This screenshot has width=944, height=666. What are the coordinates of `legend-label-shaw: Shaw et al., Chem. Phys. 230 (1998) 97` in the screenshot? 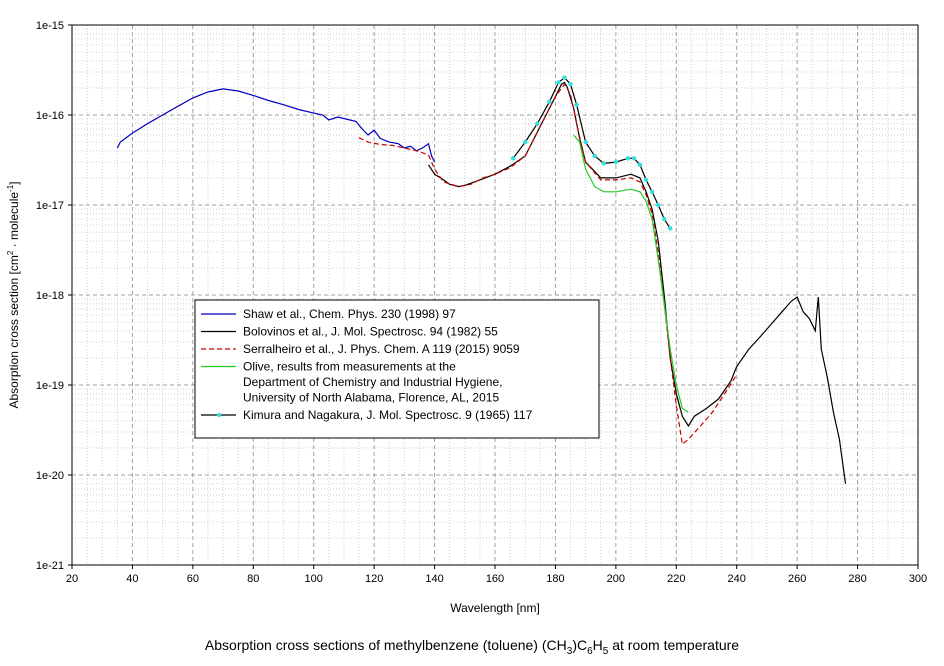 It's located at (349, 314).